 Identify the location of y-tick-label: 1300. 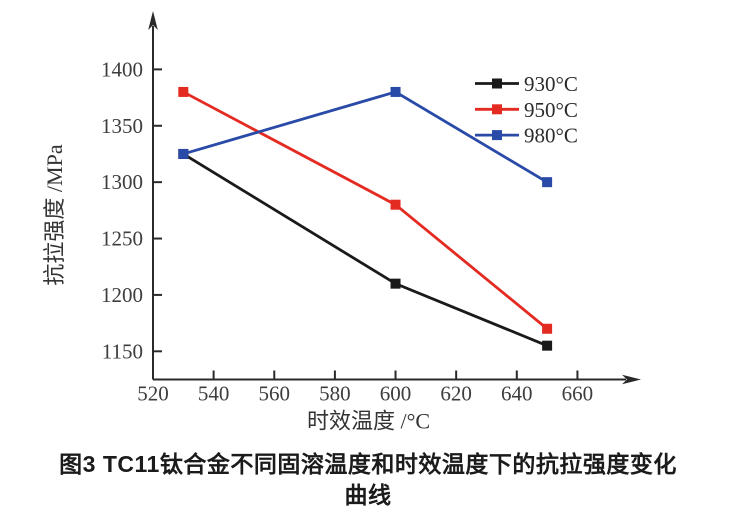
(122, 182).